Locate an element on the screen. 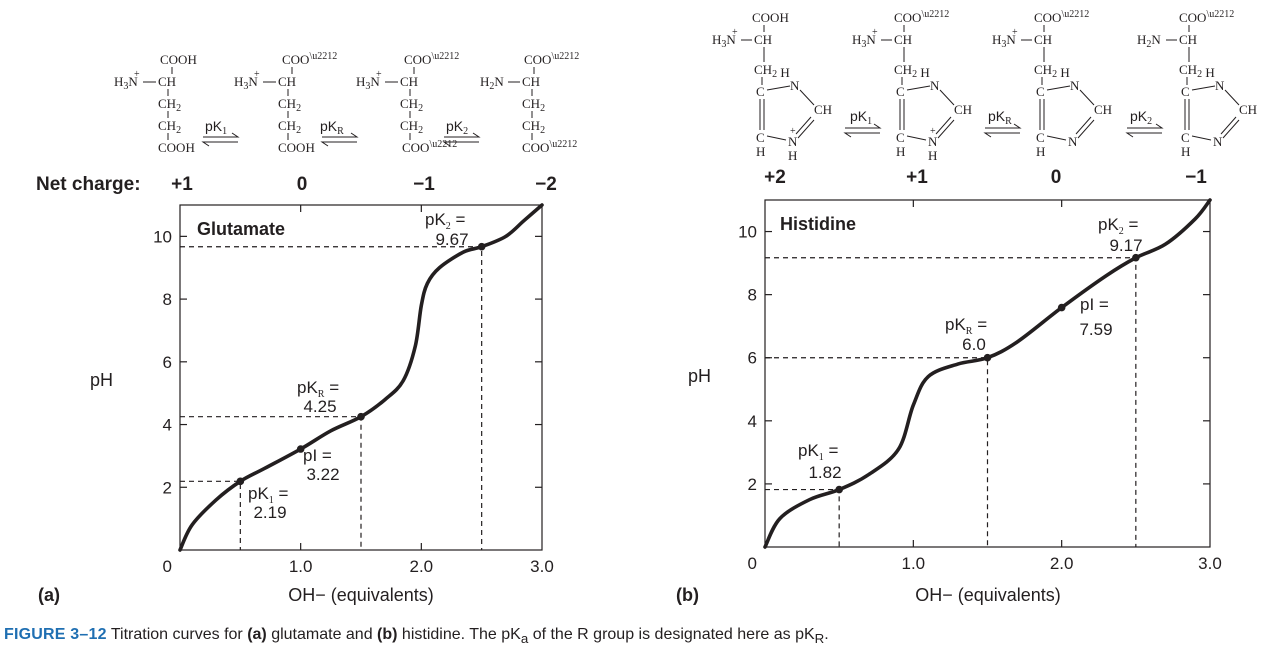  glutamate-equilibrium-1: pK1 is located at coordinates (220, 132).